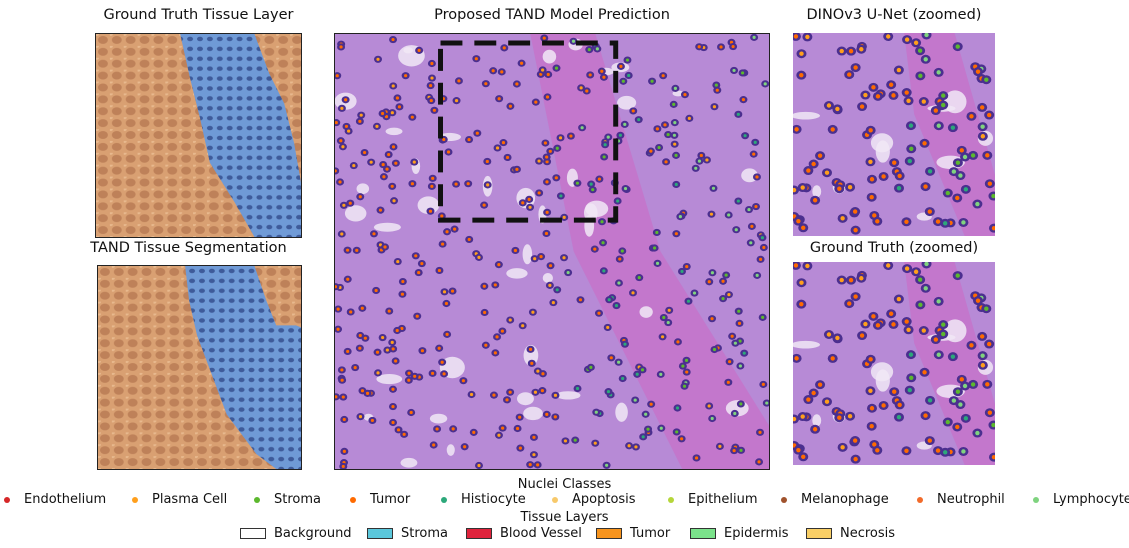  I want to click on tissue-legend-item: Tumor, so click(633, 533).